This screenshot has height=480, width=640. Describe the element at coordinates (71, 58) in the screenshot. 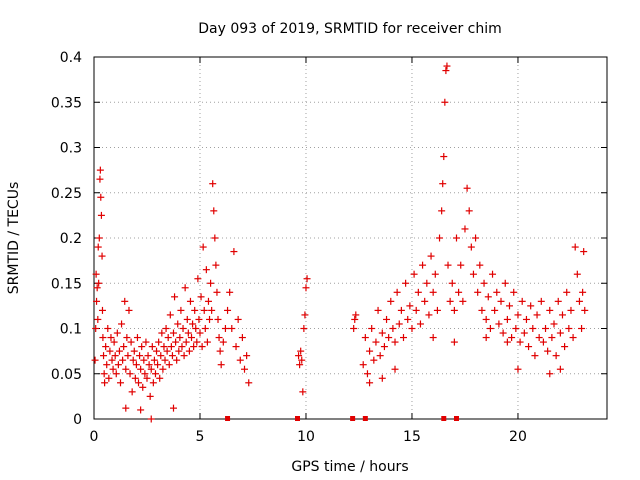

I see `y-tick-label: 0.4` at that location.